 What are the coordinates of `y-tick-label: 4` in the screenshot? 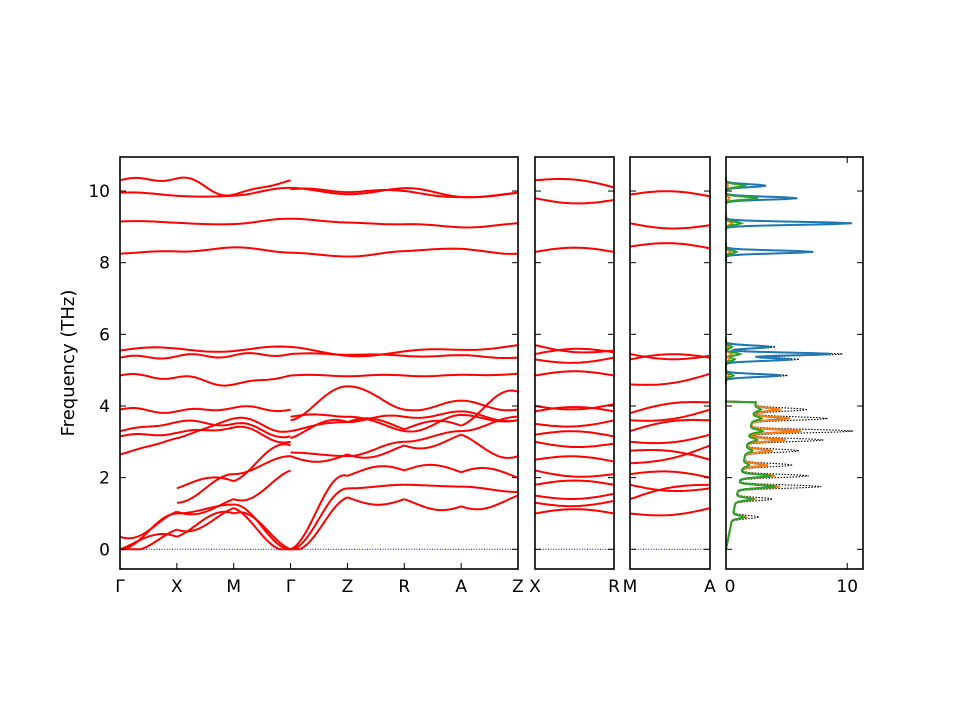 It's located at (104, 407).